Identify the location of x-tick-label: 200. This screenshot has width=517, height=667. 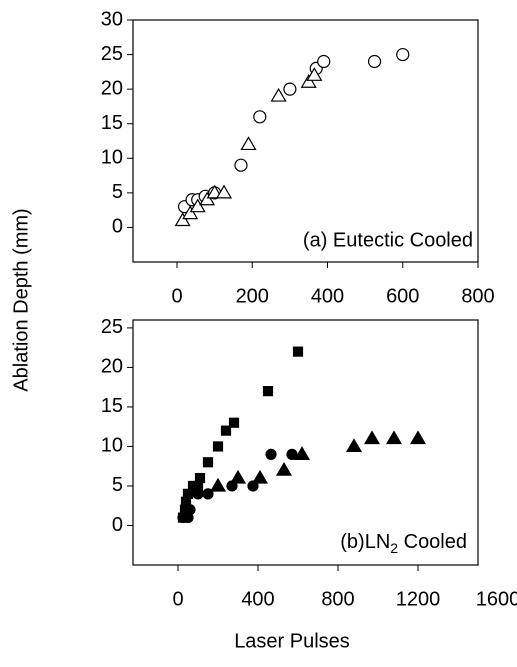
(252, 296).